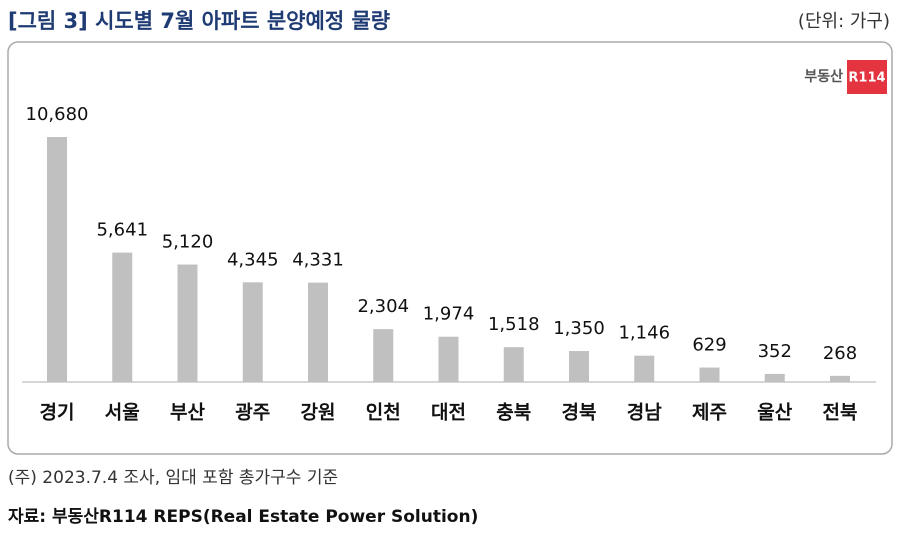 The height and width of the screenshot is (541, 900). I want to click on x-tick-label: 울산, so click(774, 413).